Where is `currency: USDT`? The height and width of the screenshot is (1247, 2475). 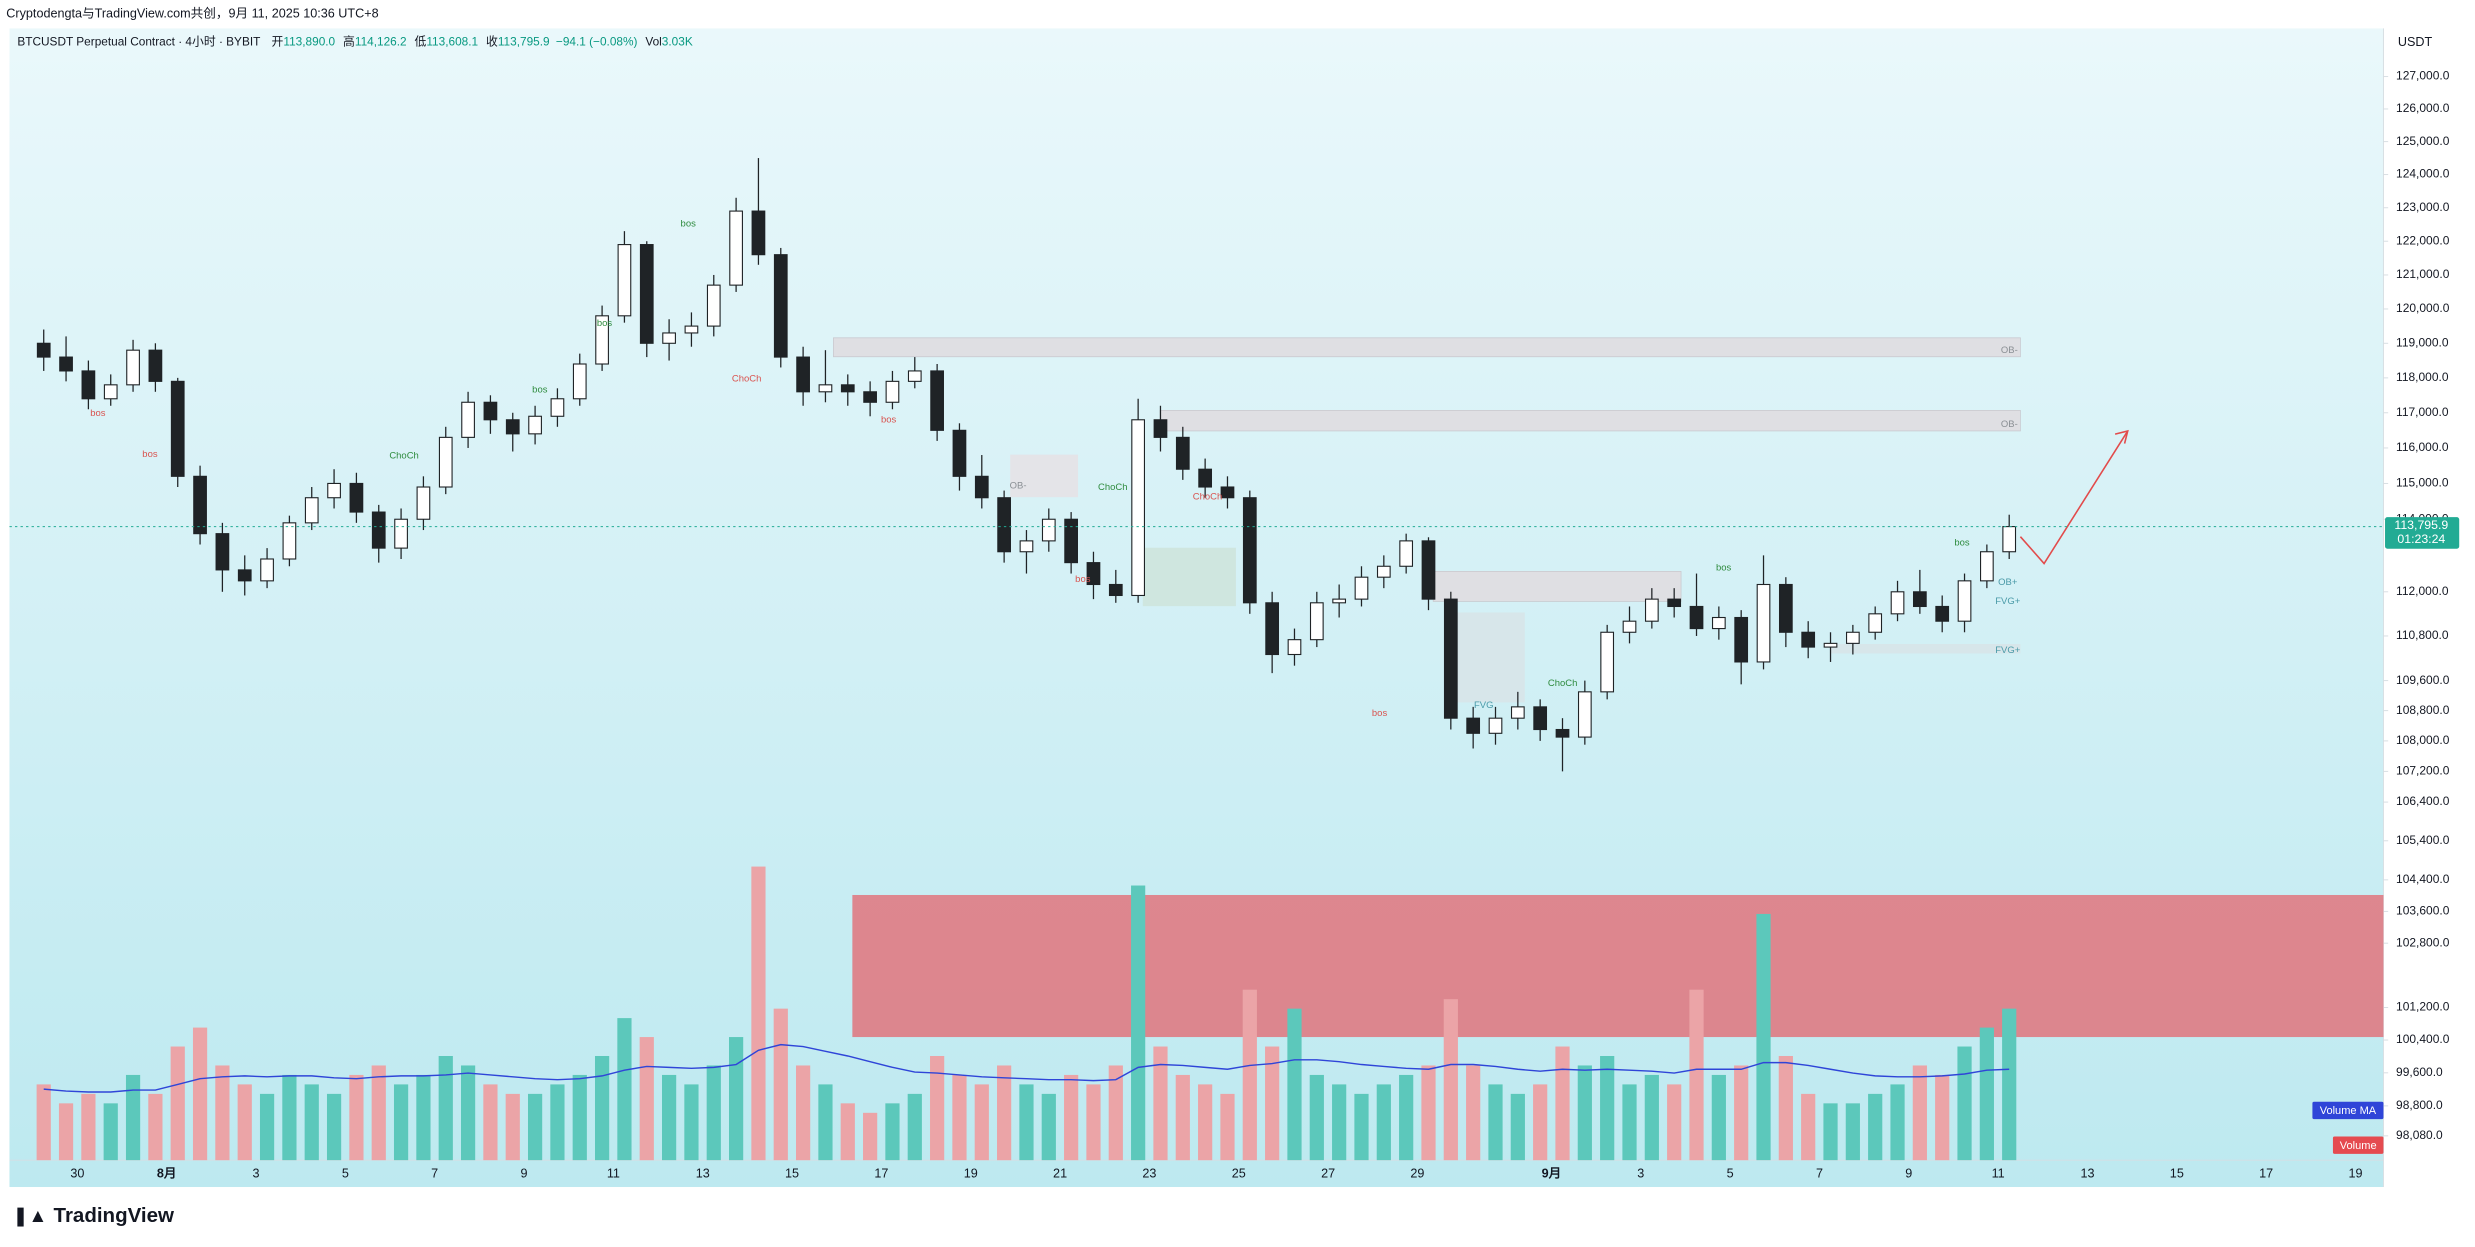 currency: USDT is located at coordinates (2415, 42).